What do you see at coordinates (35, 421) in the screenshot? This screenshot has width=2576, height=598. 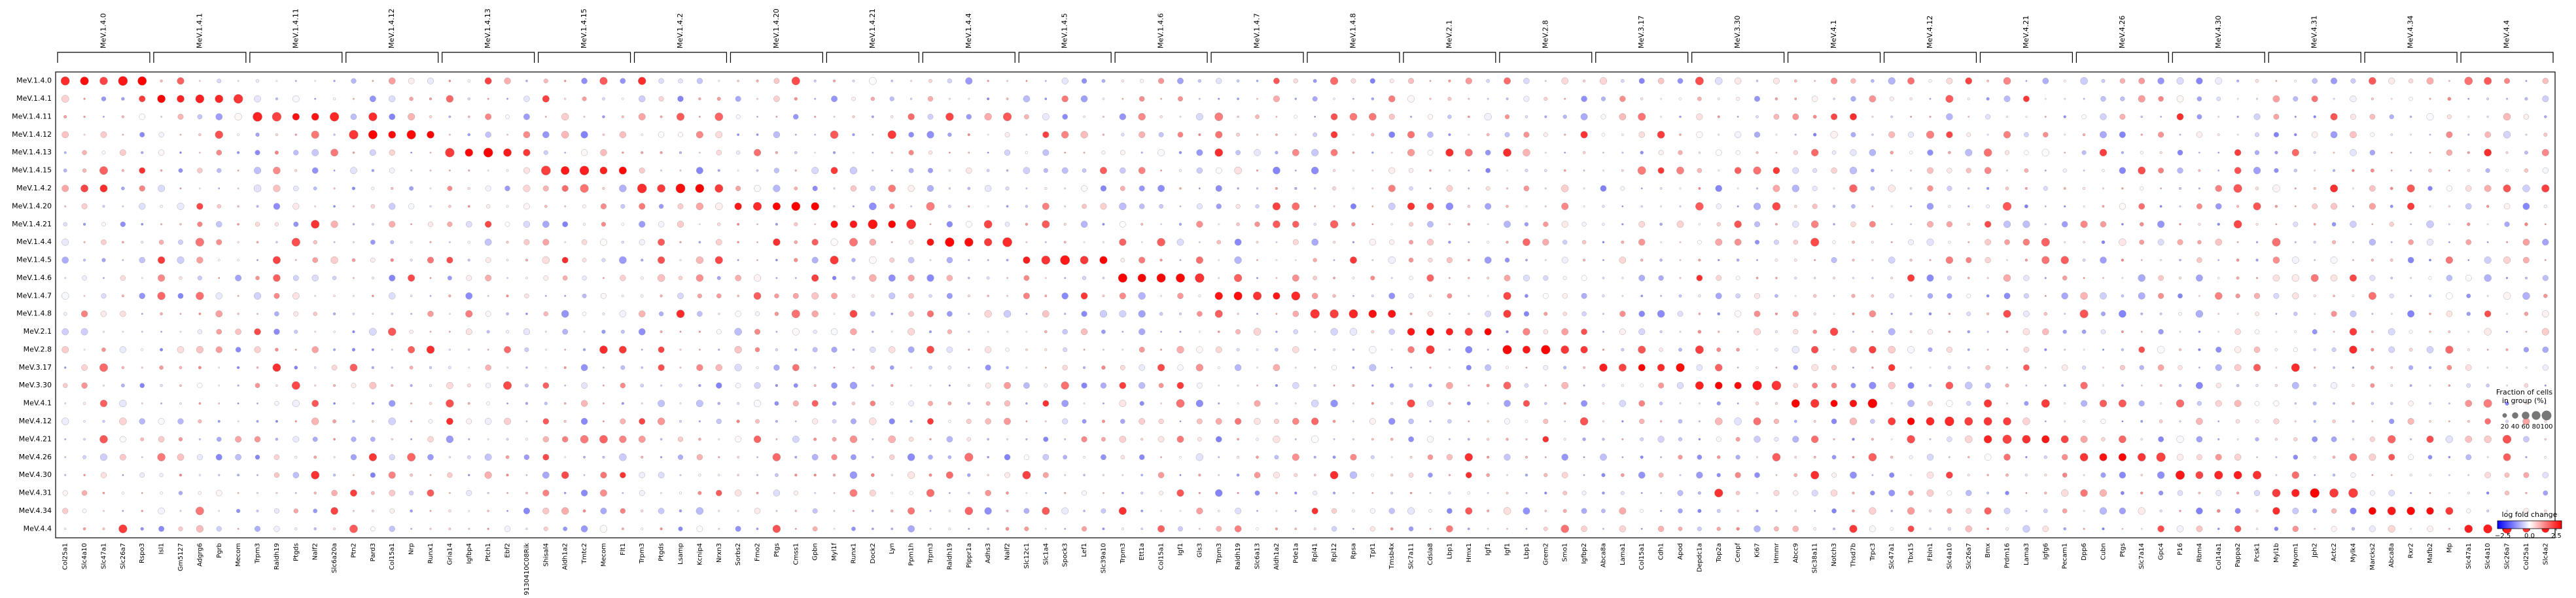 I see `row-label: MeV.4.12` at bounding box center [35, 421].